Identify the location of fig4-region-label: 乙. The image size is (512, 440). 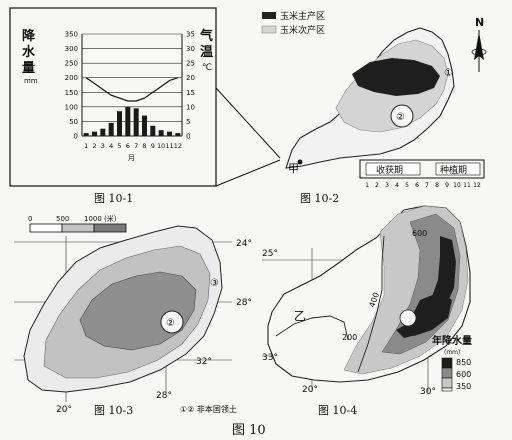
(300, 316).